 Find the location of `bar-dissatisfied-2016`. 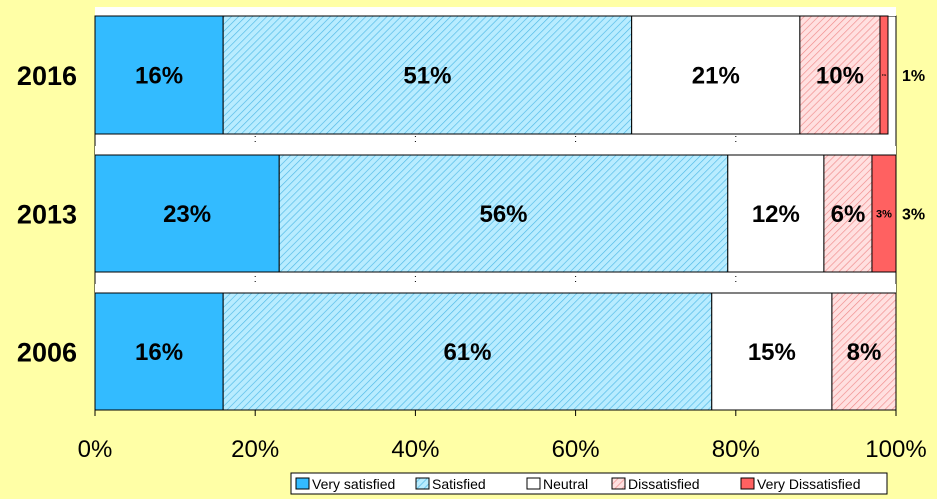

bar-dissatisfied-2016 is located at coordinates (840, 75).